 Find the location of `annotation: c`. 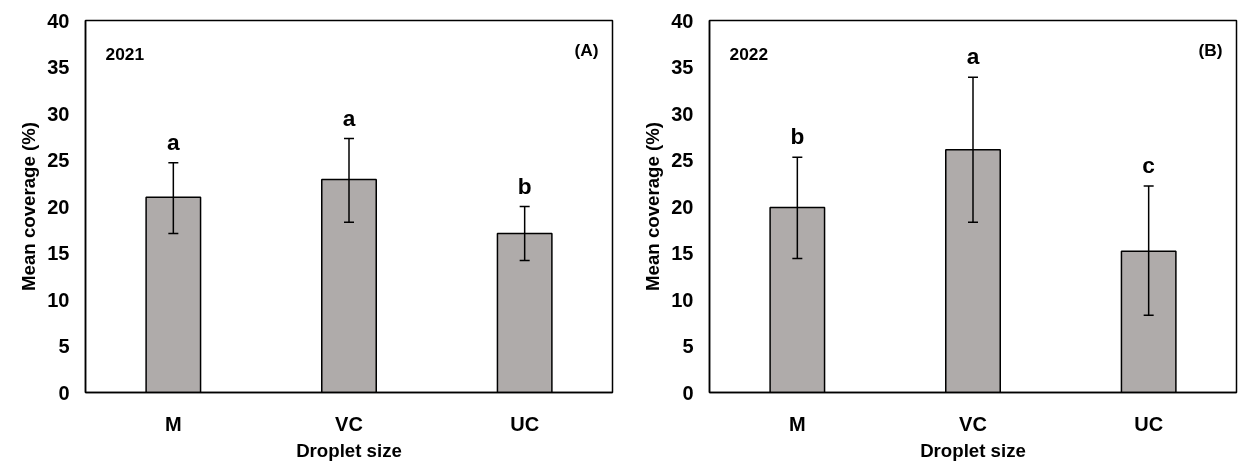

annotation: c is located at coordinates (1148, 165).